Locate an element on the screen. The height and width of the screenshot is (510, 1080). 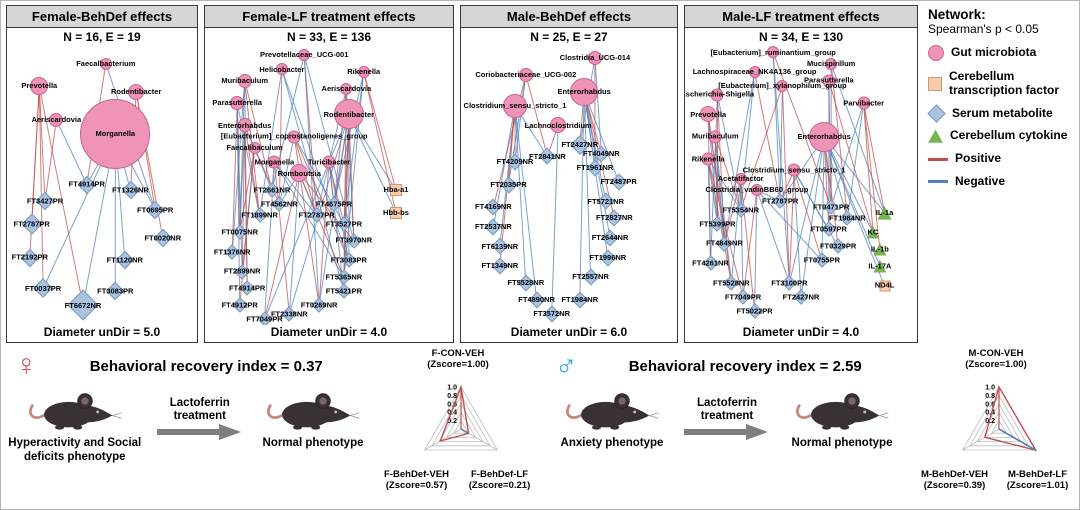
node-label: FT2192PR is located at coordinates (29, 257).